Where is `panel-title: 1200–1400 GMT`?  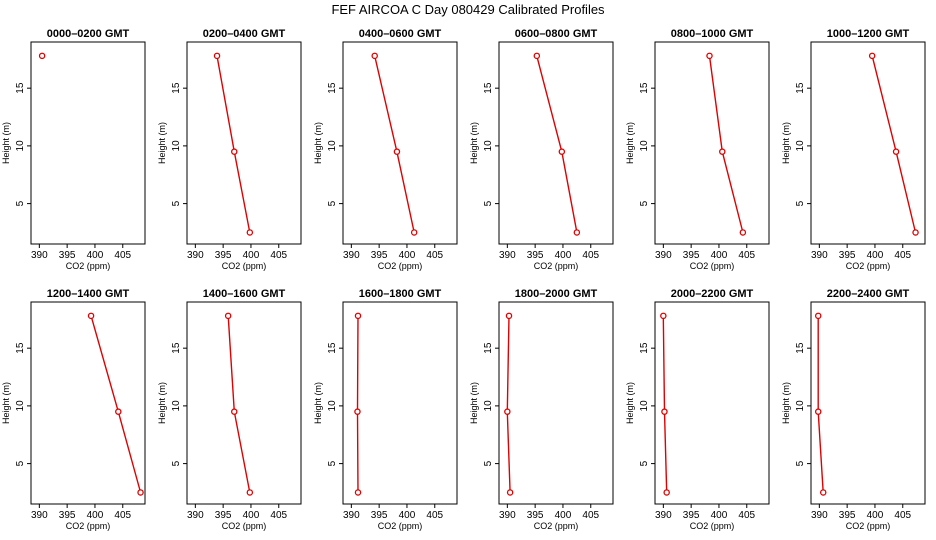
panel-title: 1200–1400 GMT is located at coordinates (88, 294).